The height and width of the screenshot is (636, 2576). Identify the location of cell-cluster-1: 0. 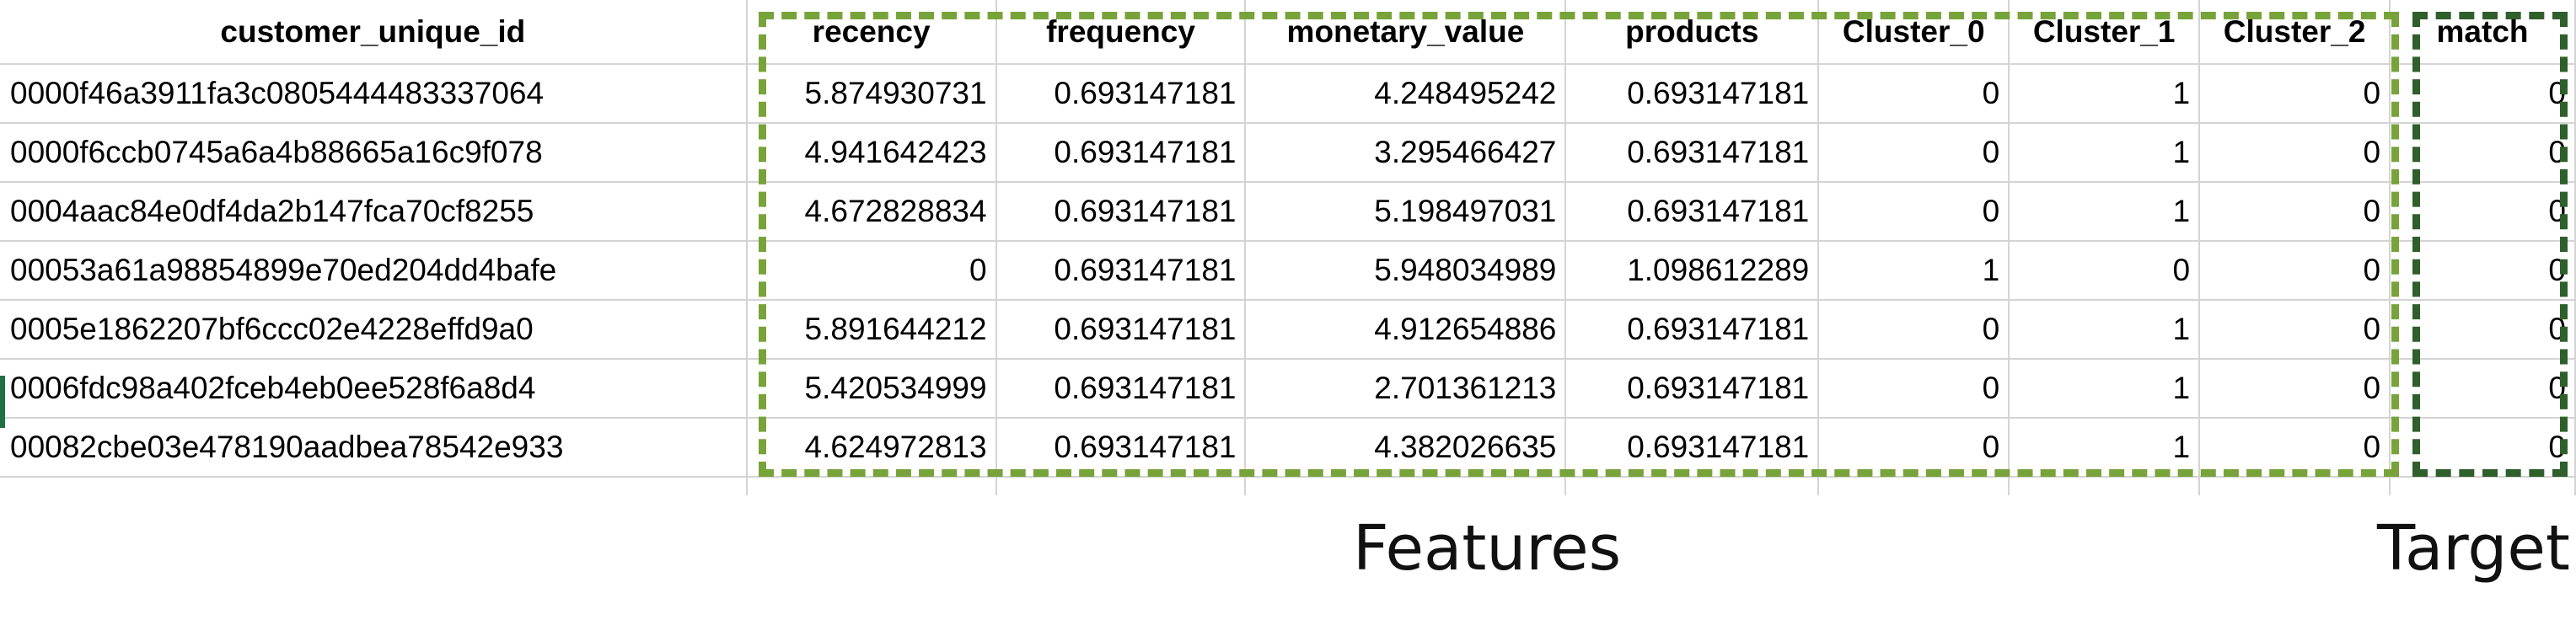
(2105, 271).